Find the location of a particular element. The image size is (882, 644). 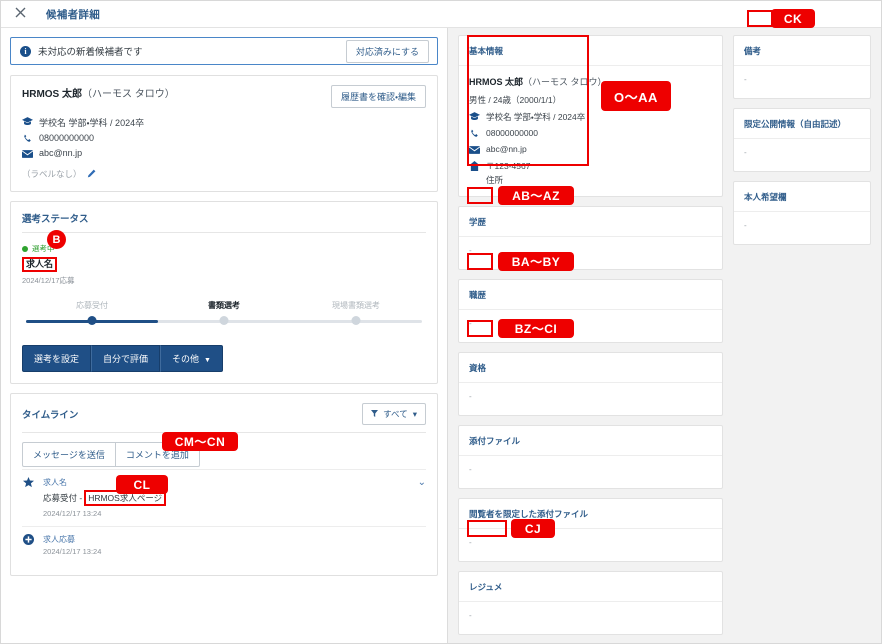

resume-title: レジュメ is located at coordinates (486, 587).